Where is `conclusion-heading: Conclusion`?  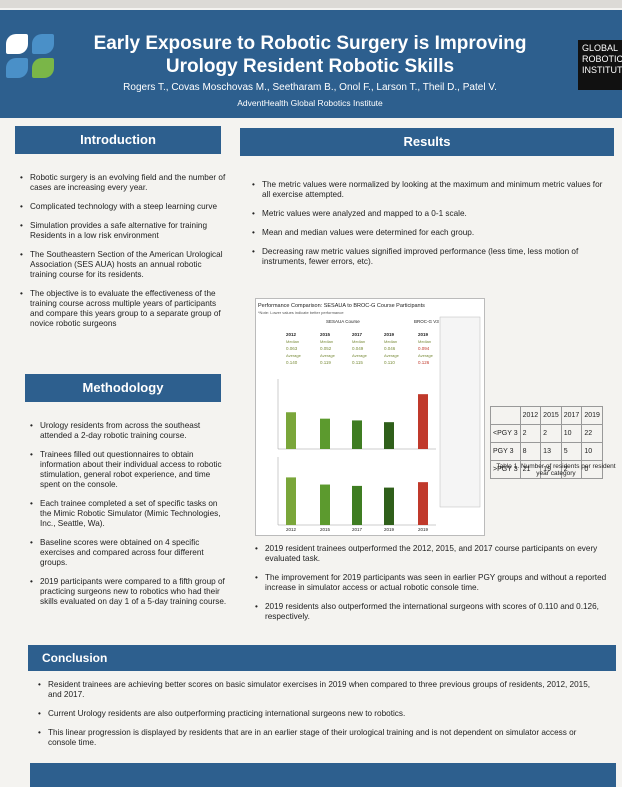
conclusion-heading: Conclusion is located at coordinates (322, 658).